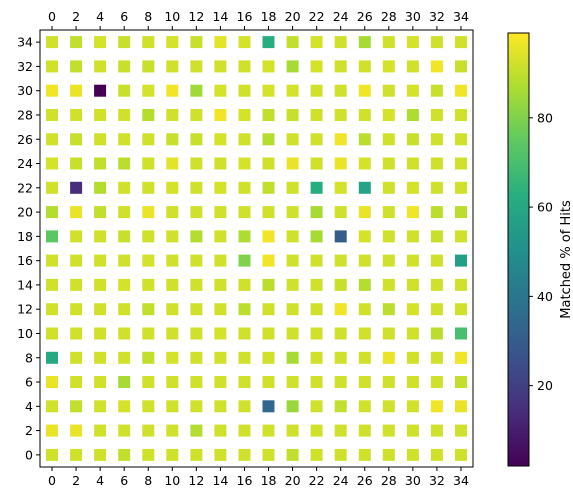  I want to click on y-tick-label: 14, so click(25, 284).